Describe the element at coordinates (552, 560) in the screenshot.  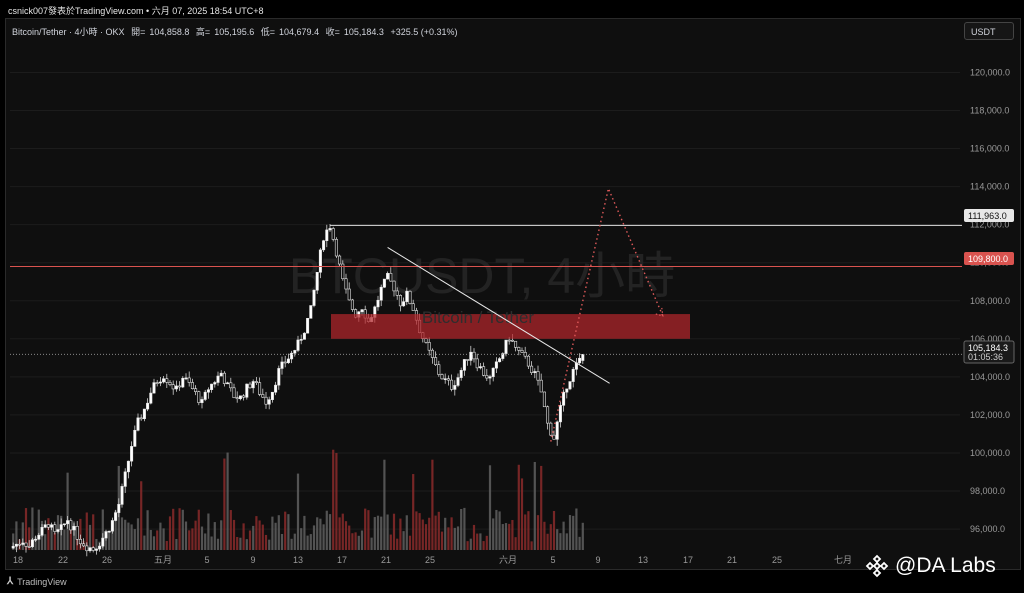
I see `time-tick-label: 5` at that location.